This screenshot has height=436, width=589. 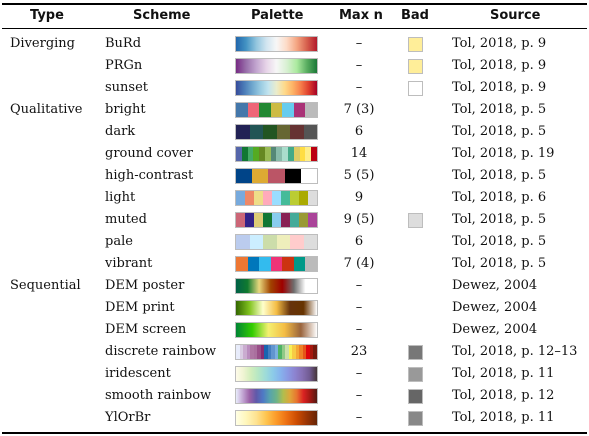 I want to click on header-scheme: Scheme, so click(x=162, y=15).